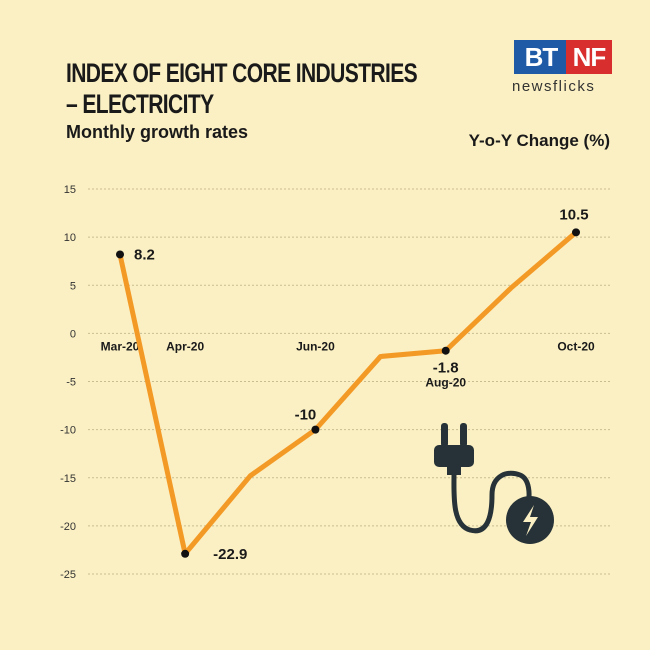 Image resolution: width=650 pixels, height=650 pixels. What do you see at coordinates (73, 286) in the screenshot?
I see `y-tick-label: 5` at bounding box center [73, 286].